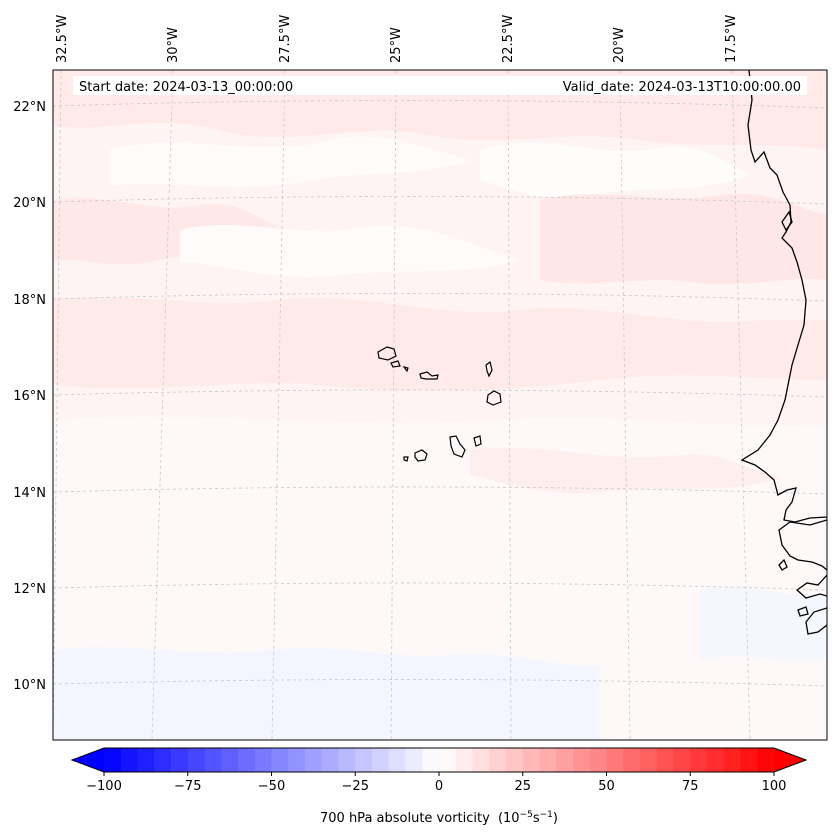 This screenshot has height=839, width=837. I want to click on island-santo-antao, so click(387, 353).